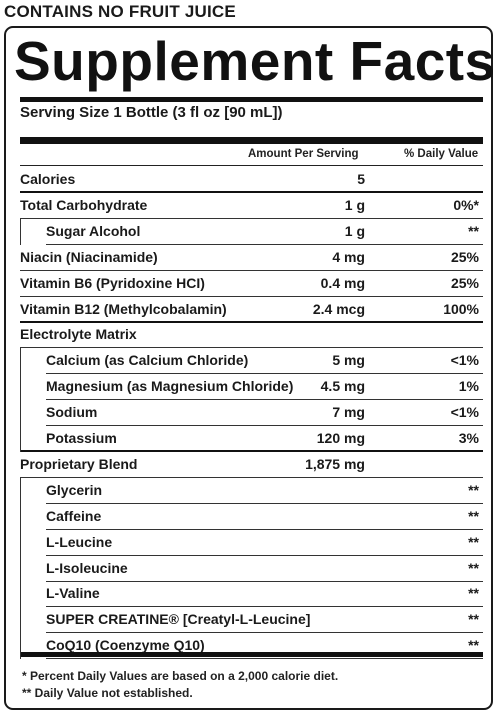 The width and height of the screenshot is (500, 719). What do you see at coordinates (361, 179) in the screenshot?
I see `amount-per-serving: 5` at bounding box center [361, 179].